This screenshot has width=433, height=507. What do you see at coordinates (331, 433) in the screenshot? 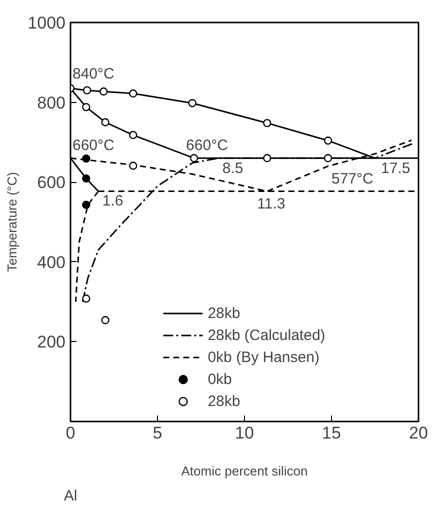
I see `x-tick-label: 15` at bounding box center [331, 433].